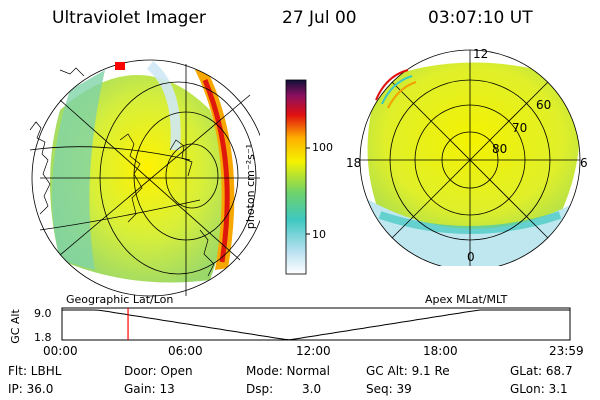 The width and height of the screenshot is (600, 400). What do you see at coordinates (260, 389) in the screenshot?
I see `dsp-label: Dsp:` at bounding box center [260, 389].